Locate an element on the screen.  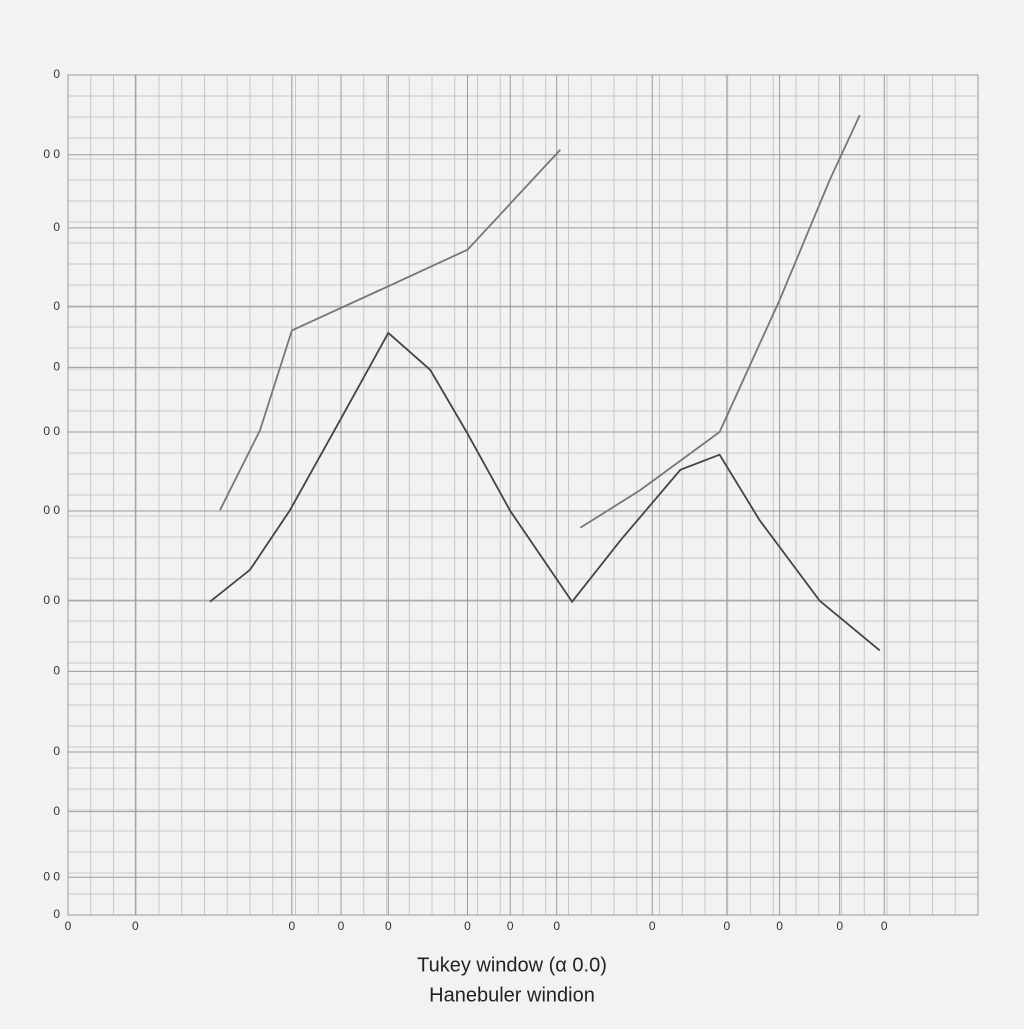
legend-entry: Tukey window (α 0.0) is located at coordinates (512, 965).